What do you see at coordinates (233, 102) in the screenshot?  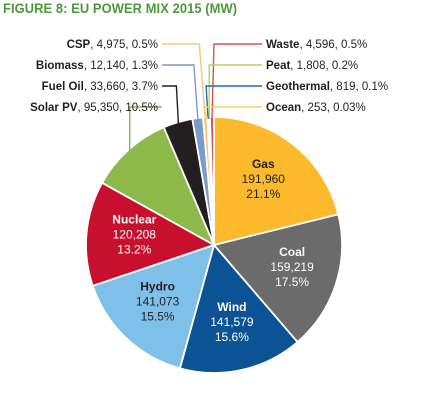 I see `leader-line-geothermal` at bounding box center [233, 102].